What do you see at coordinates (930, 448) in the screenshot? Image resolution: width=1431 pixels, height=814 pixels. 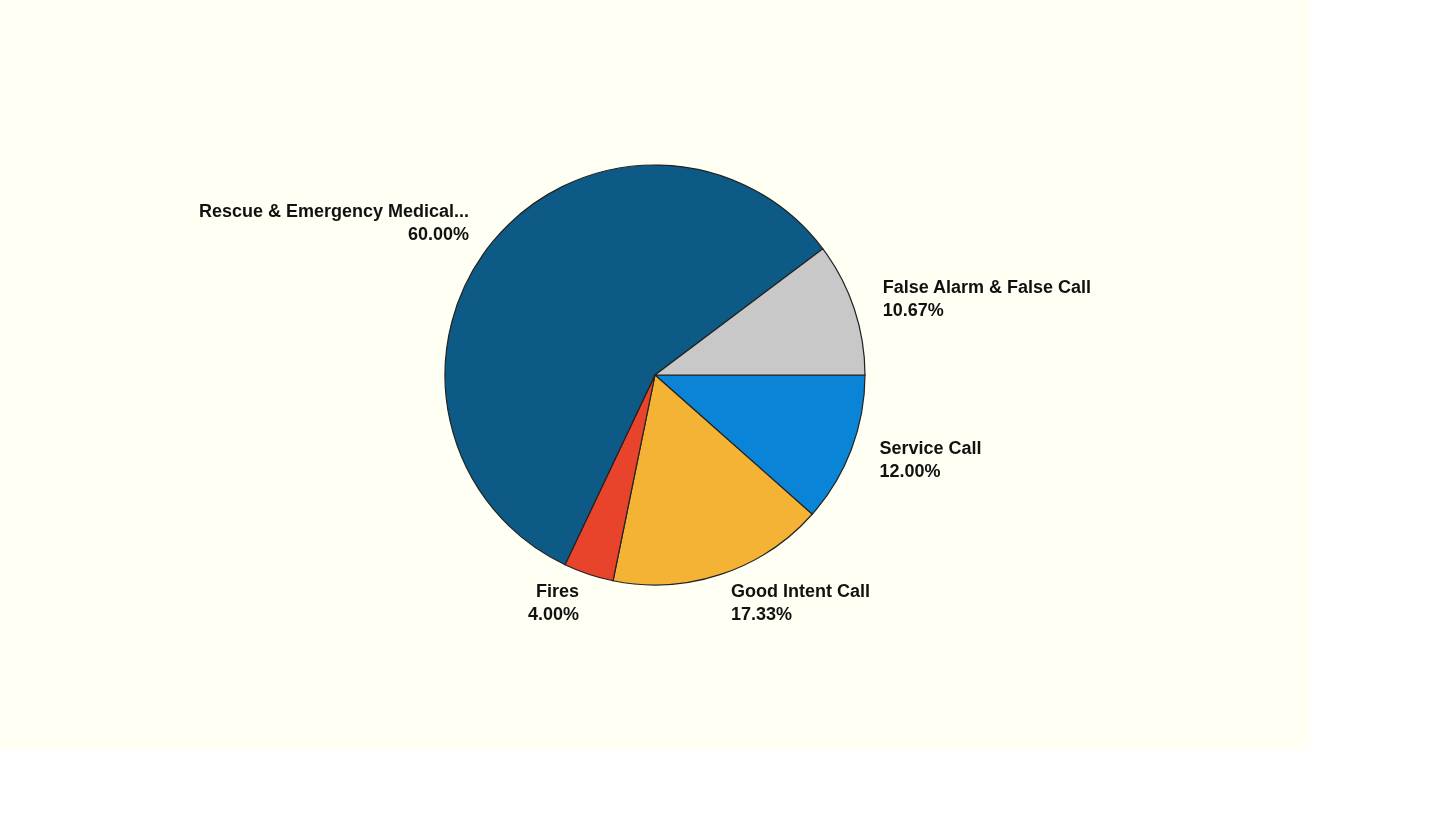 I see `slice-label: Service Call` at bounding box center [930, 448].